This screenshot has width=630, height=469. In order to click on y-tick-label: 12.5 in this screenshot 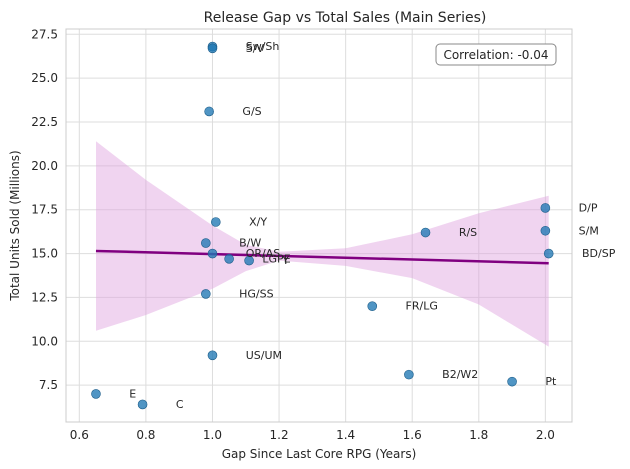, I will do `click(44, 297)`.